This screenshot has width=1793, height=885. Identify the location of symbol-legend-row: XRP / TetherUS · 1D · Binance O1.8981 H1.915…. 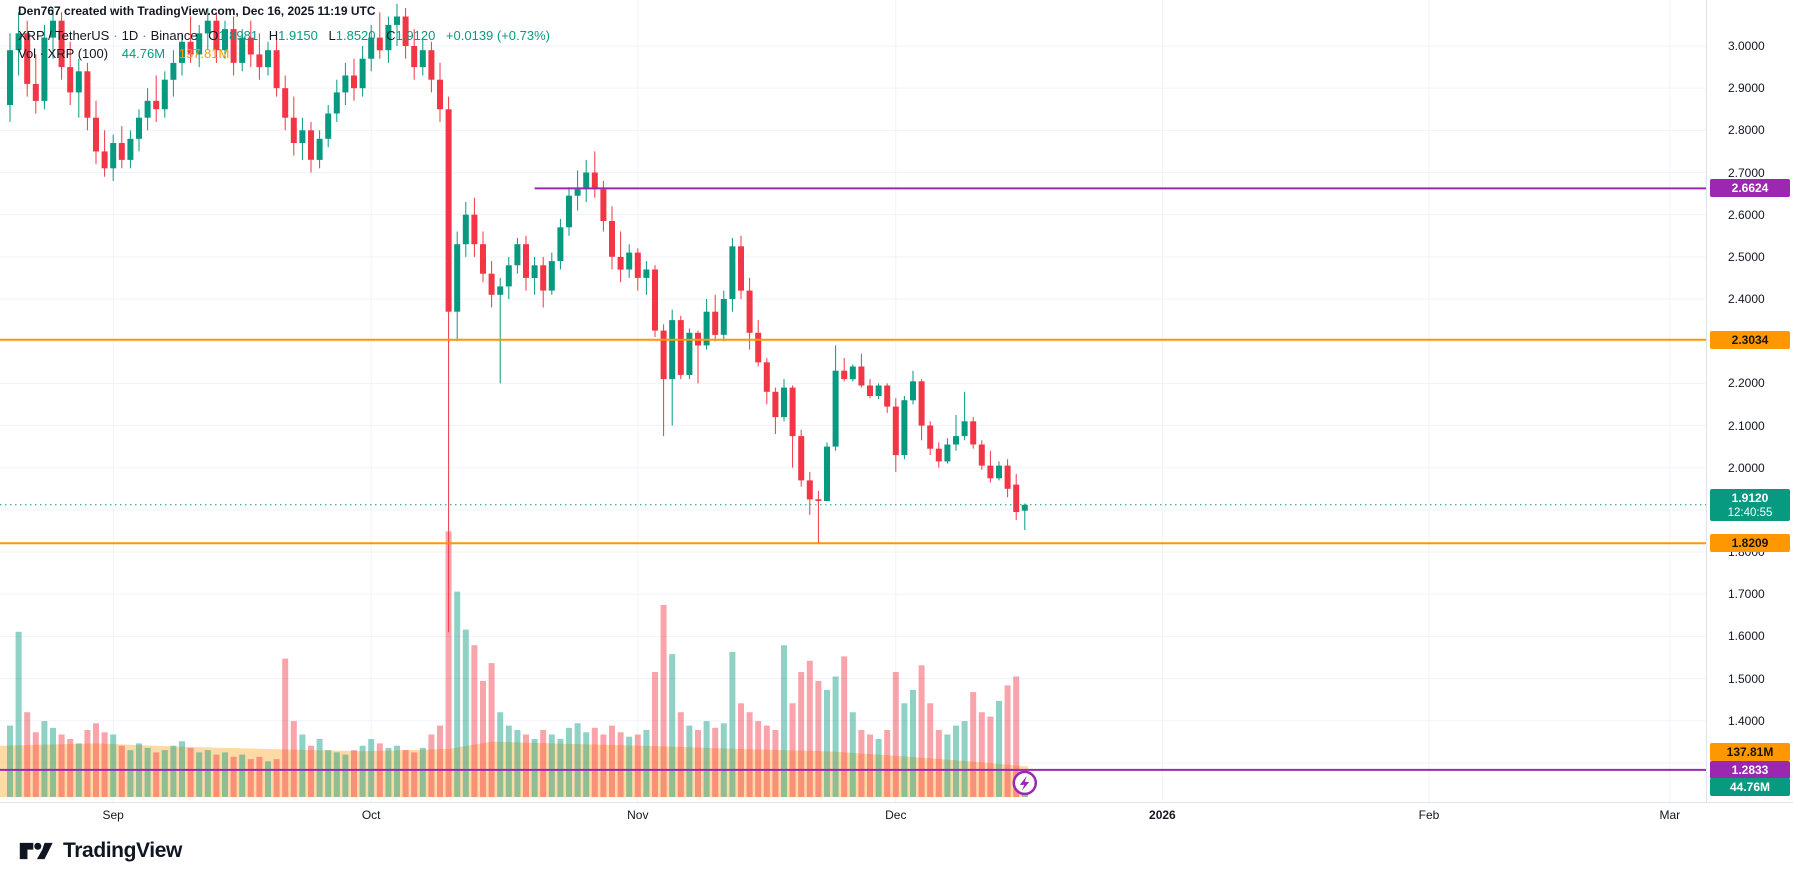
(284, 36).